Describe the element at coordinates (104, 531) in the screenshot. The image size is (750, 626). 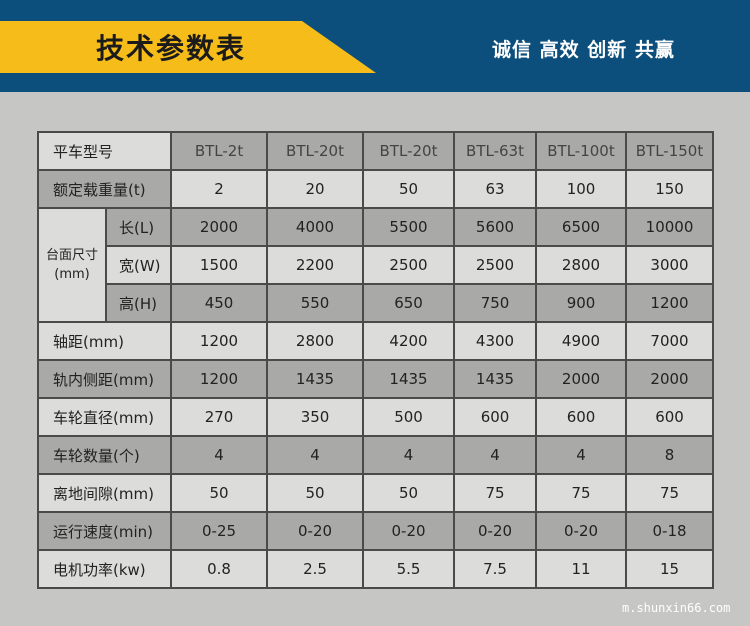
I see `row-label: 运行速度(min)` at that location.